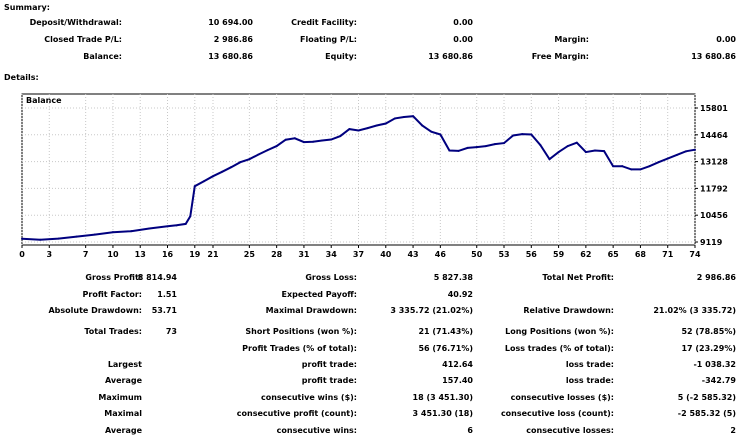  I want to click on max-consecutive-losses-value: 5 (-2 585.32), so click(706, 397).